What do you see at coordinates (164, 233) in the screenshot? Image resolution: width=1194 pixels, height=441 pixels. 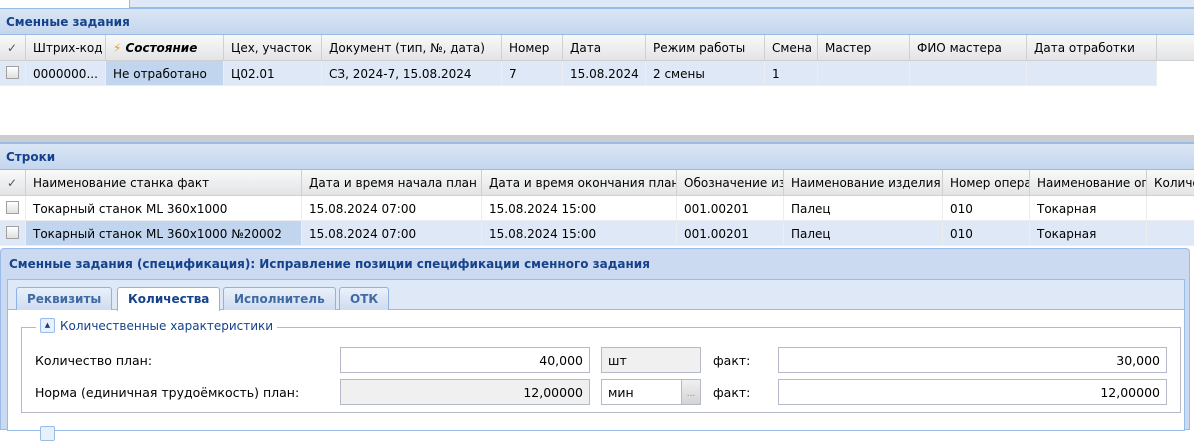 I see `table-cell: Токарный станок ML 360x1000 №20002` at bounding box center [164, 233].